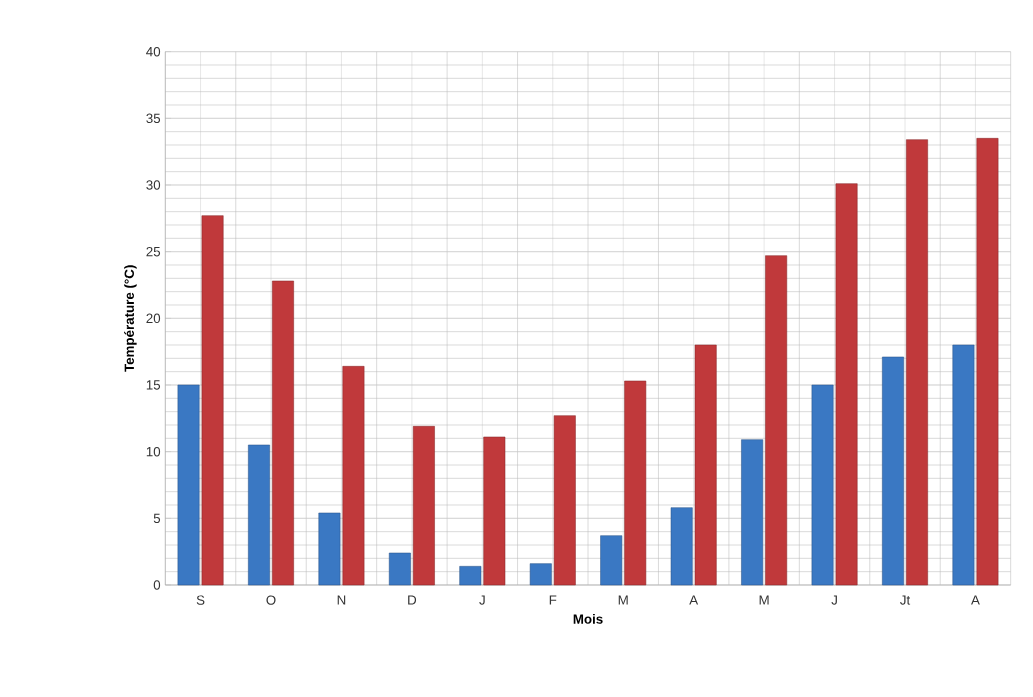  What do you see at coordinates (153, 451) in the screenshot?
I see `y-tick-label: 10` at bounding box center [153, 451].